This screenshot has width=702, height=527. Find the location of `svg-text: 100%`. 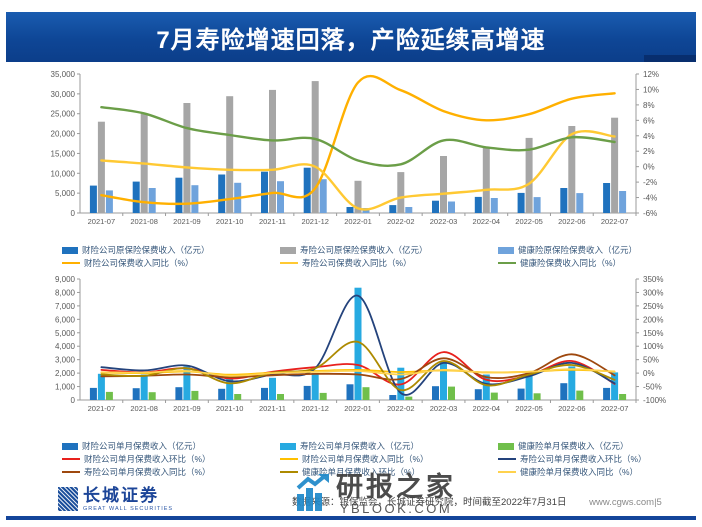

svg-text: 100% is located at coordinates (653, 346).